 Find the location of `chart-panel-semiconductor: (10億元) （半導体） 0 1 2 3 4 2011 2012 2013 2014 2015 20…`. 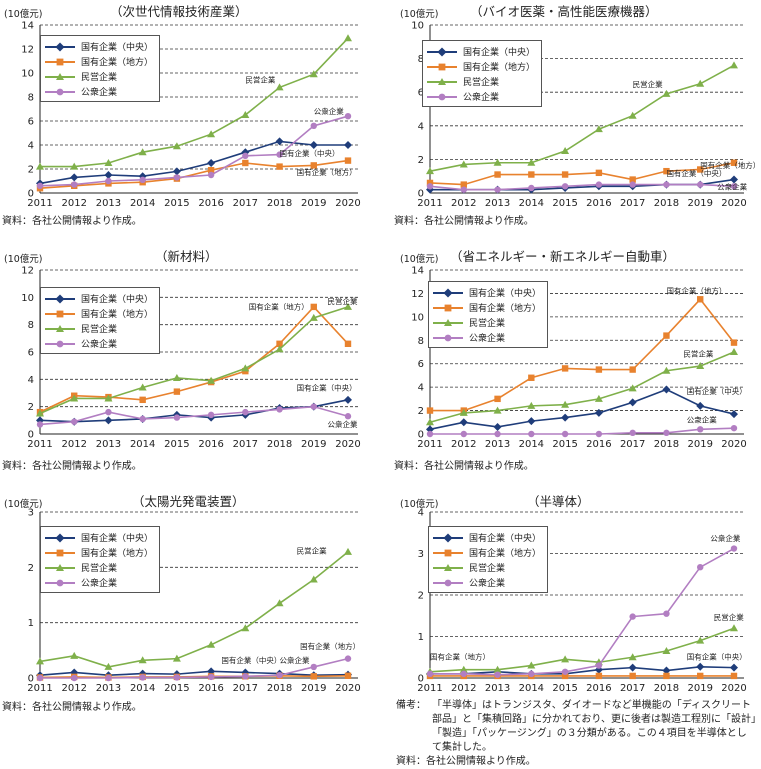

chart-panel-semiconductor: (10億元) （半導体） 0 1 2 3 4 2011 2012 2013 2014 2015 20… is located at coordinates (576, 595).